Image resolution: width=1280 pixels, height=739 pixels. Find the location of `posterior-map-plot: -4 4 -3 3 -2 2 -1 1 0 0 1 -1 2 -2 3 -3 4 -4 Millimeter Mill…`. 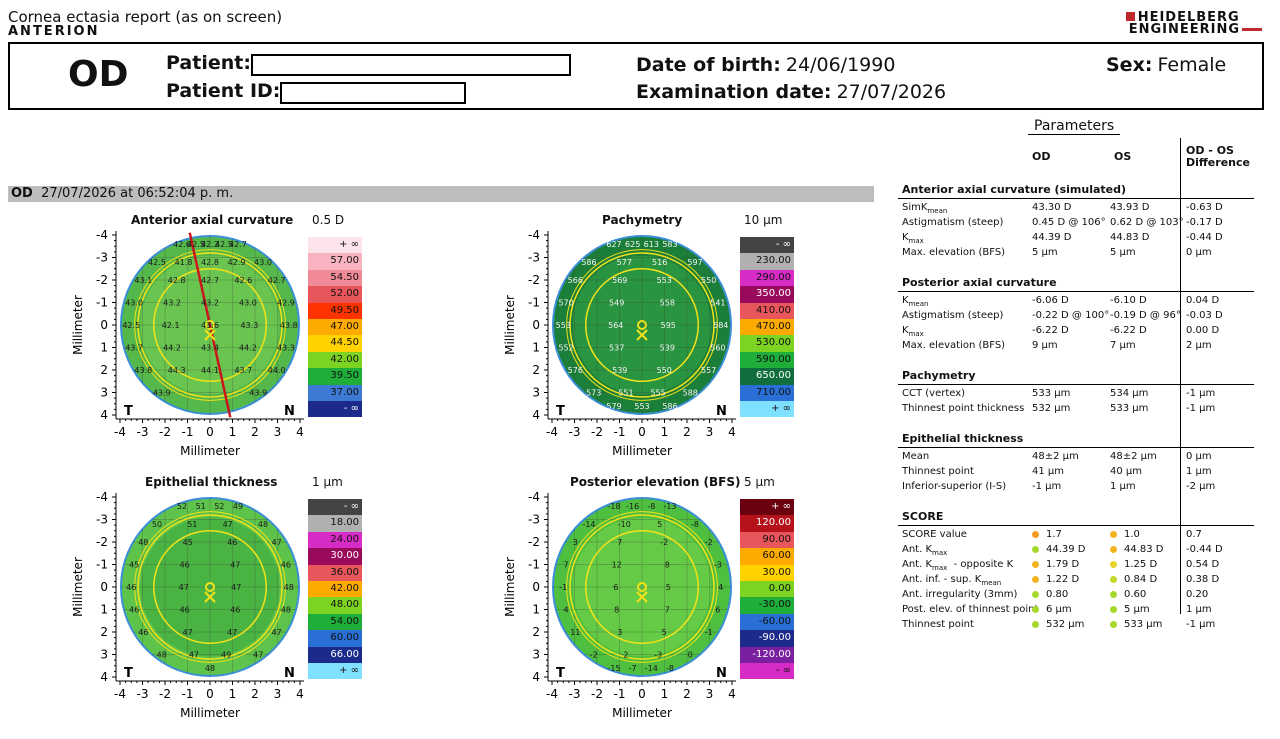

posterior-map-plot: -4 4 -3 3 -2 2 -1 1 0 0 1 -1 2 -2 3 -3 4 -4 Millimeter Mill… is located at coordinates (619, 605).